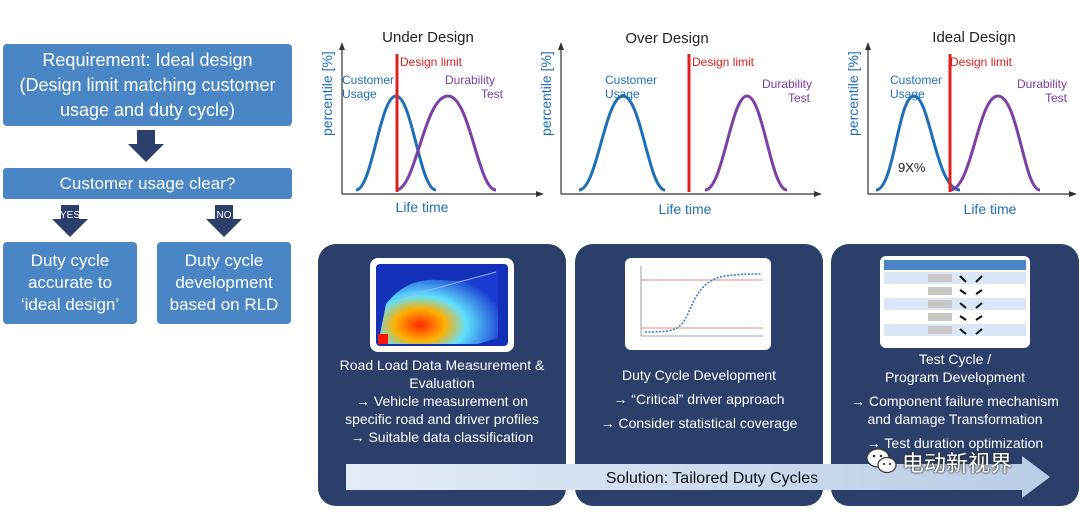  I want to click on yes-label: YES, so click(70, 215).